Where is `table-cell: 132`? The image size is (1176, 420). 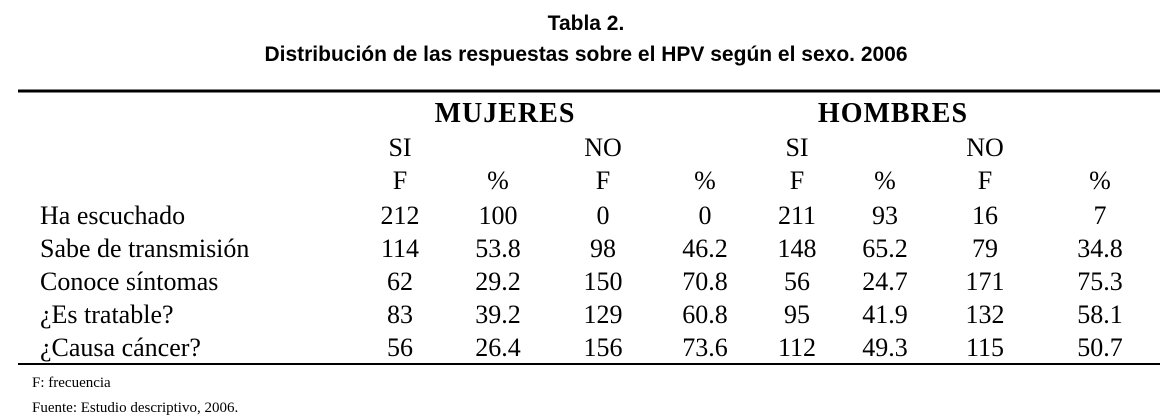 table-cell: 132 is located at coordinates (985, 314).